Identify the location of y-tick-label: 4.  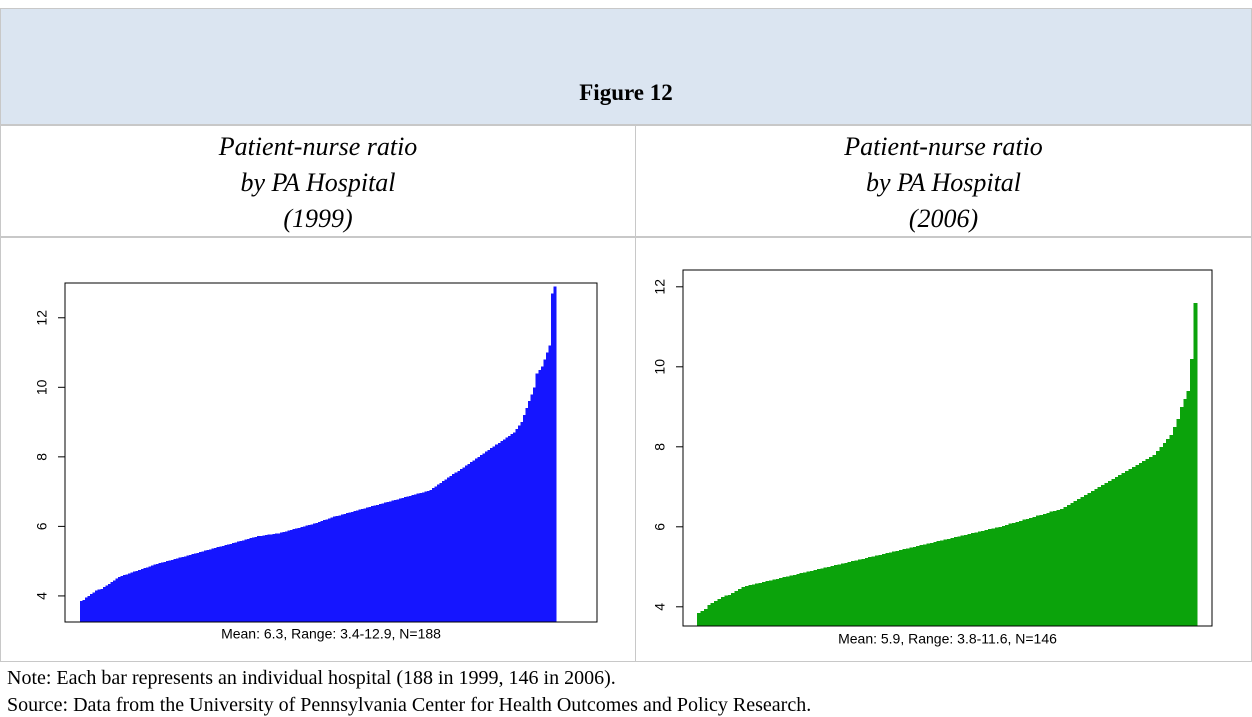
(660, 607).